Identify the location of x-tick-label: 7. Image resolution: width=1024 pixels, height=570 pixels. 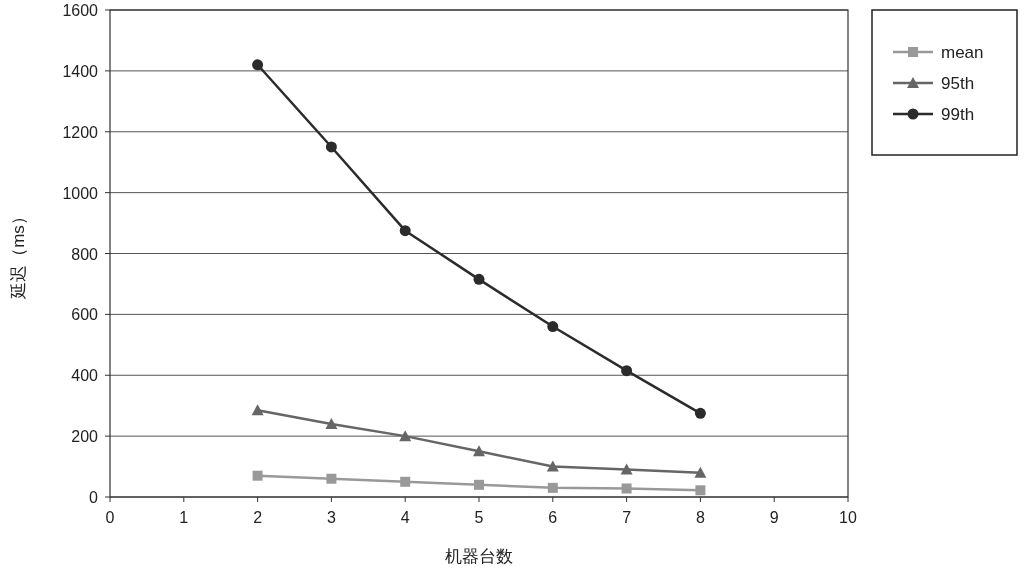
(627, 517).